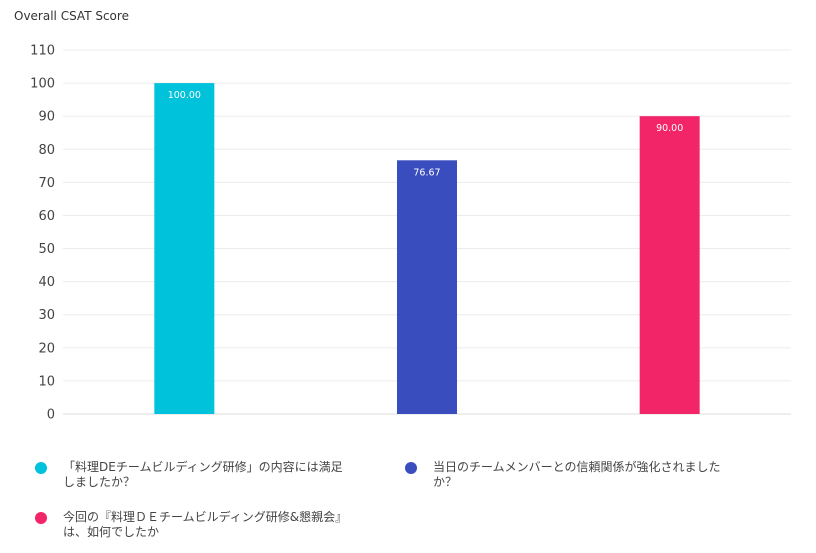  What do you see at coordinates (445, 482) in the screenshot?
I see `legend-label-2-line2: か？` at bounding box center [445, 482].